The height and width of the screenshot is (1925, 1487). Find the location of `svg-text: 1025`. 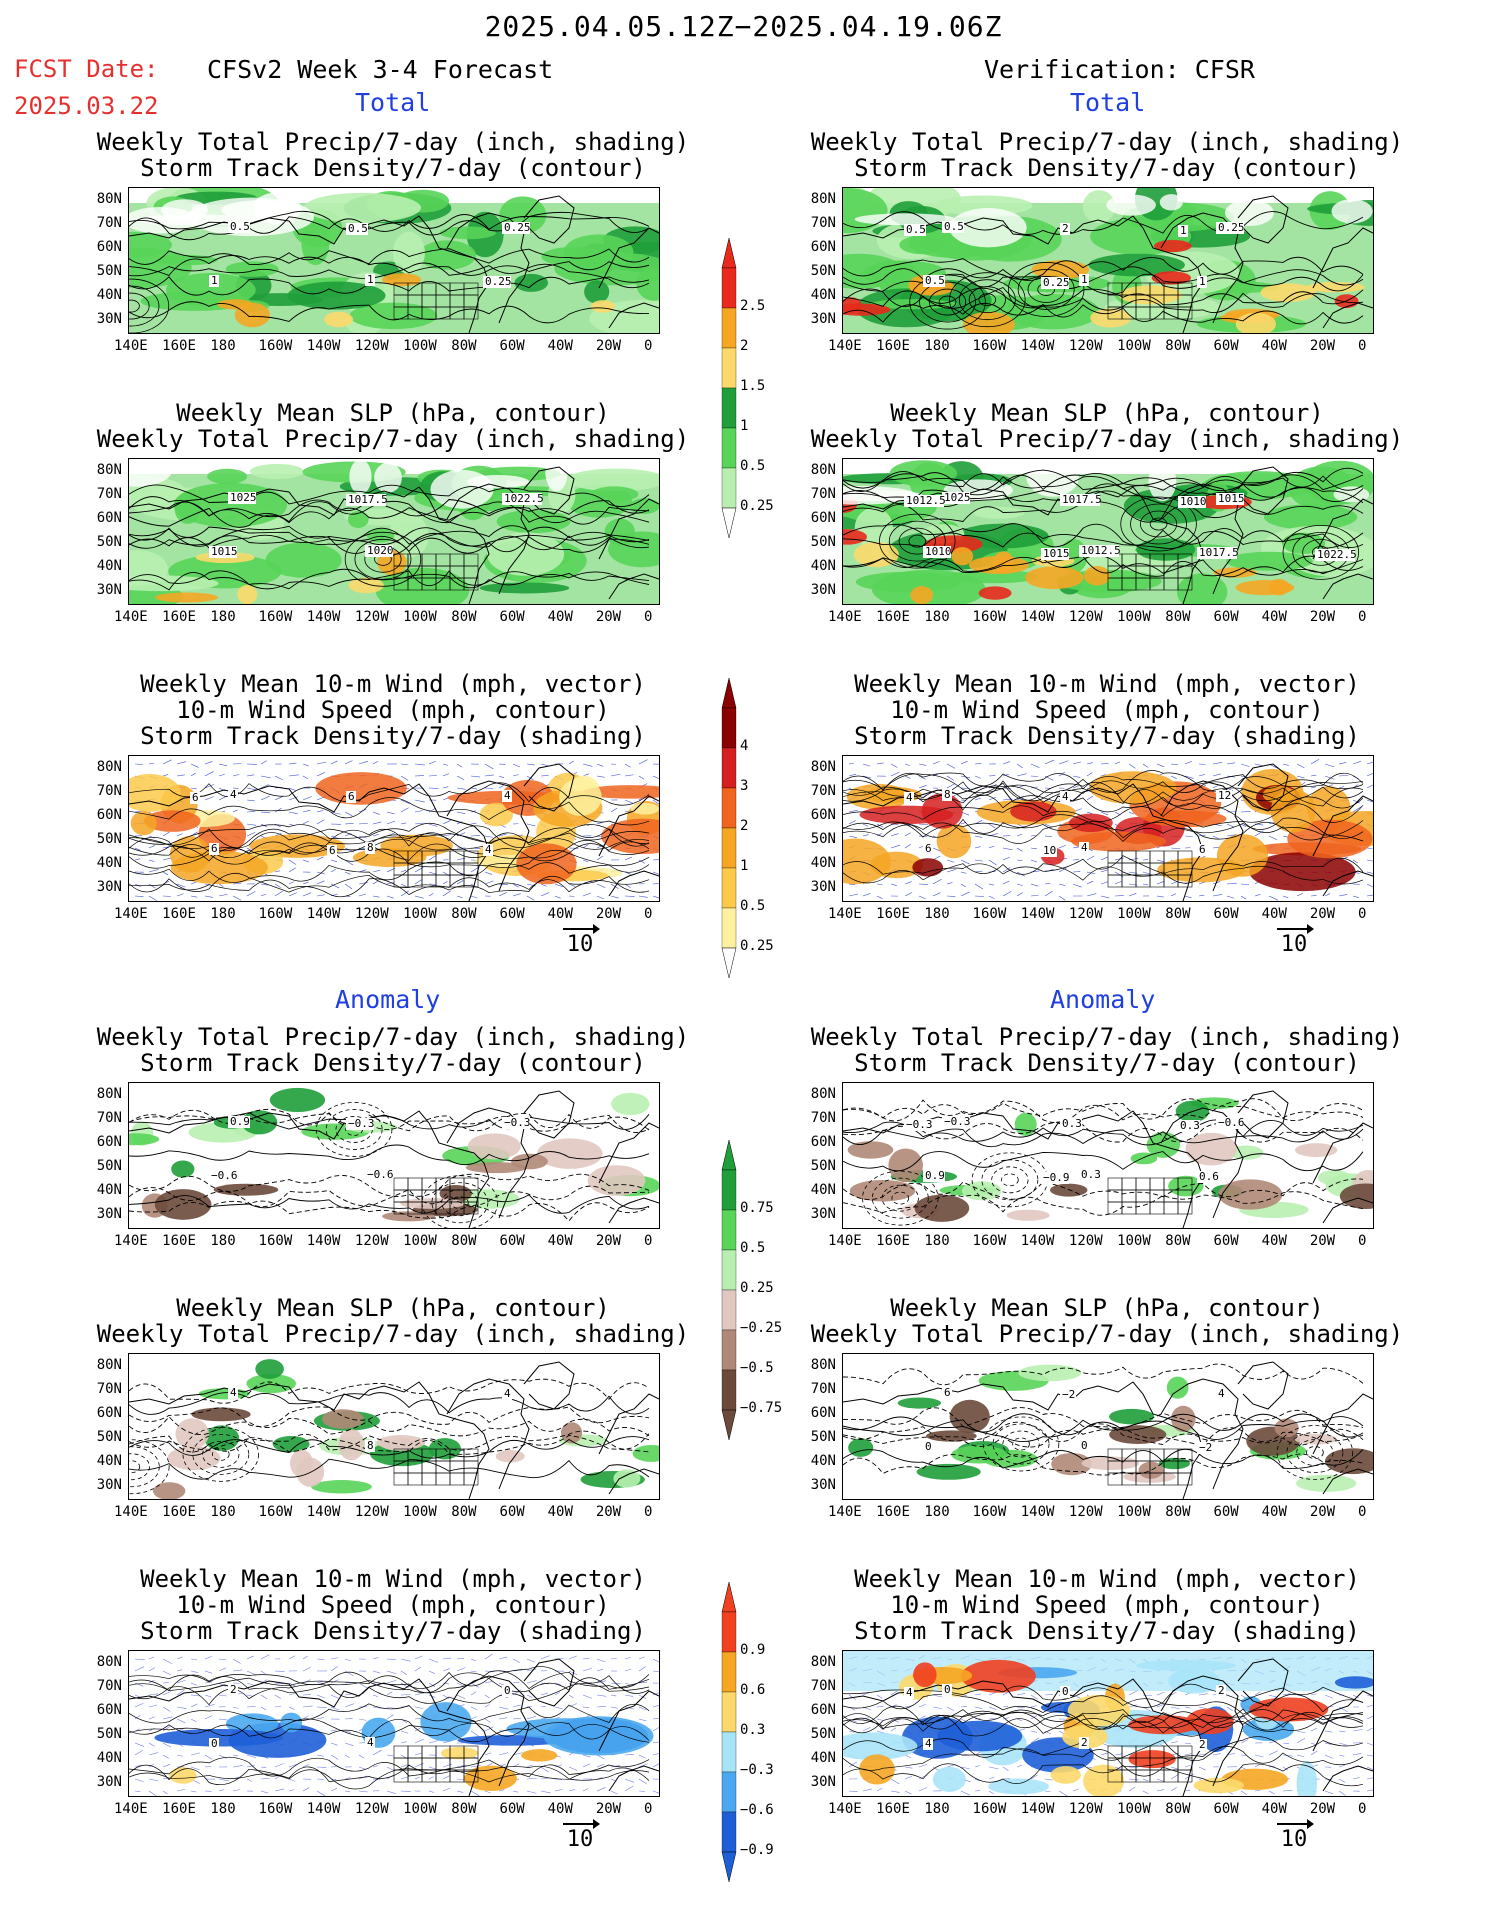

svg-text: 1025 is located at coordinates (957, 497).